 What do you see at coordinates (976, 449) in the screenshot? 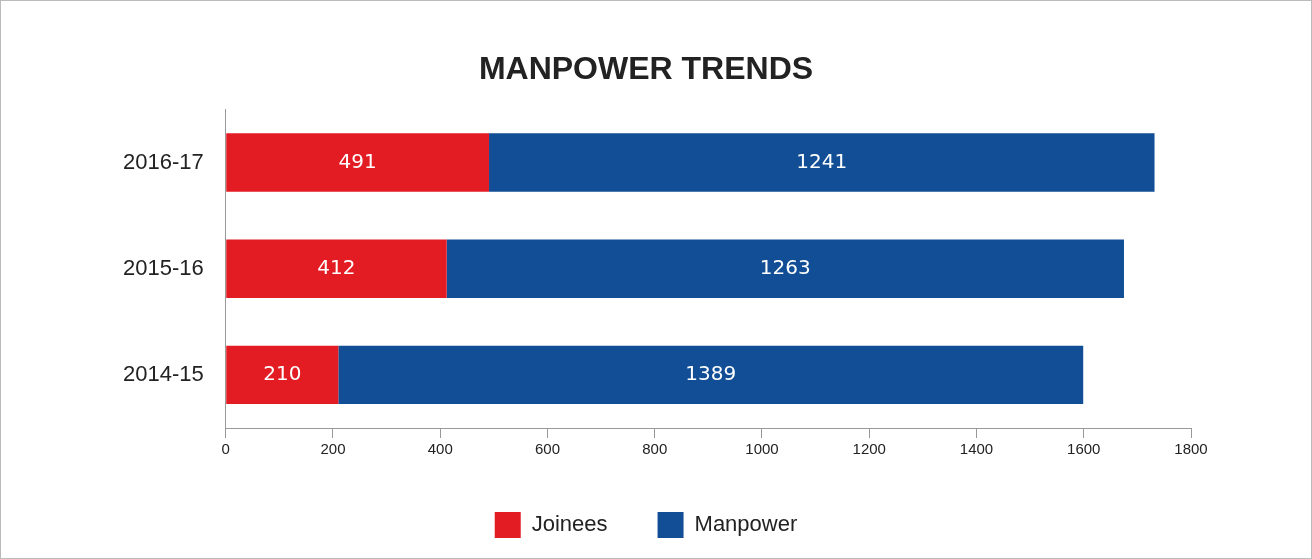
I see `x-tick-label: 1400` at bounding box center [976, 449].